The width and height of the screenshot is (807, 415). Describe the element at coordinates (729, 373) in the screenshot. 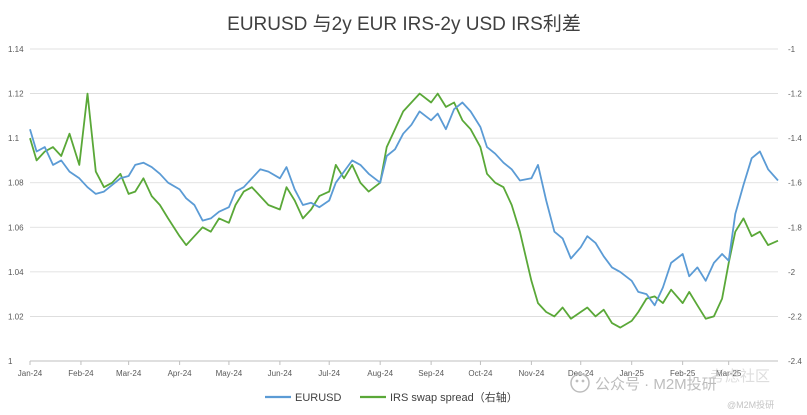

I see `x-tick-label: Mar-25` at that location.